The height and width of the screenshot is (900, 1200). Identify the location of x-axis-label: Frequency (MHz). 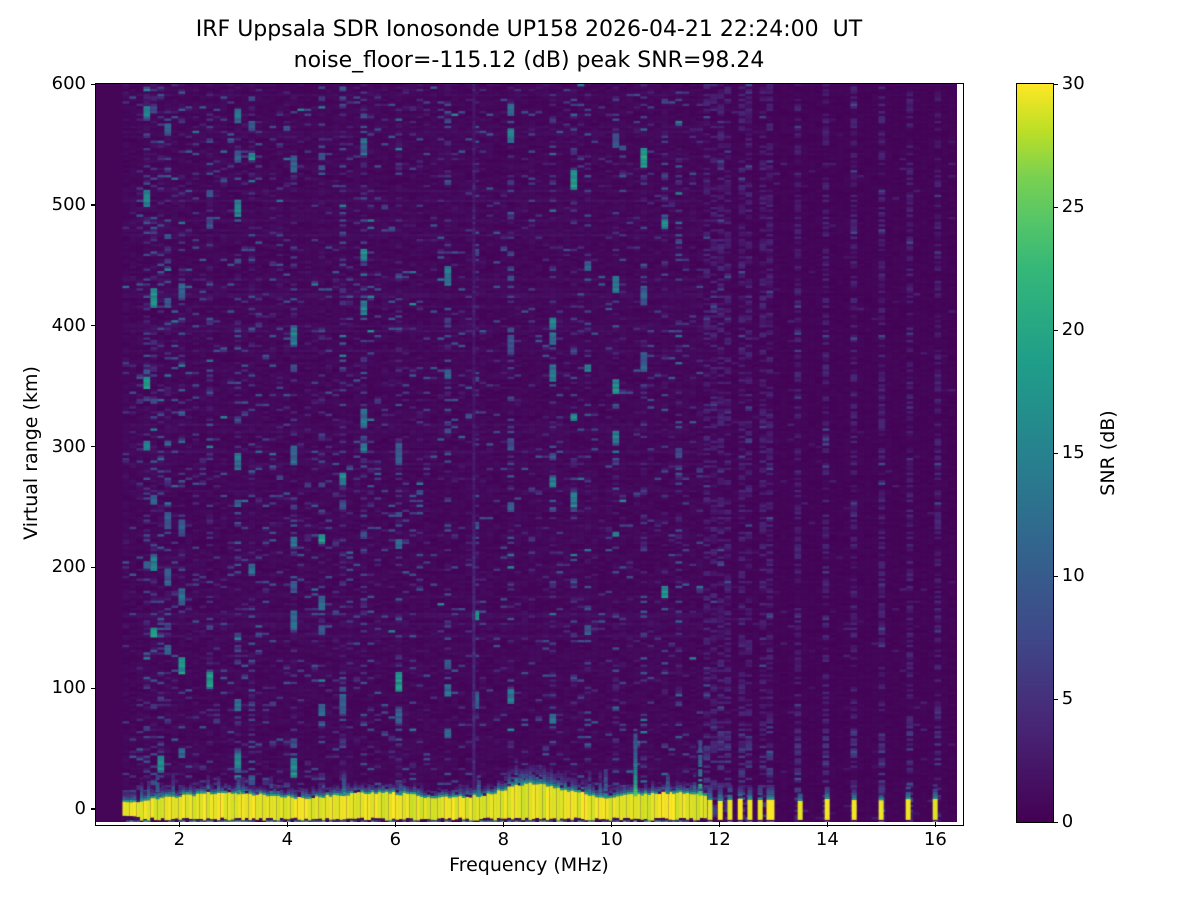
(529, 865).